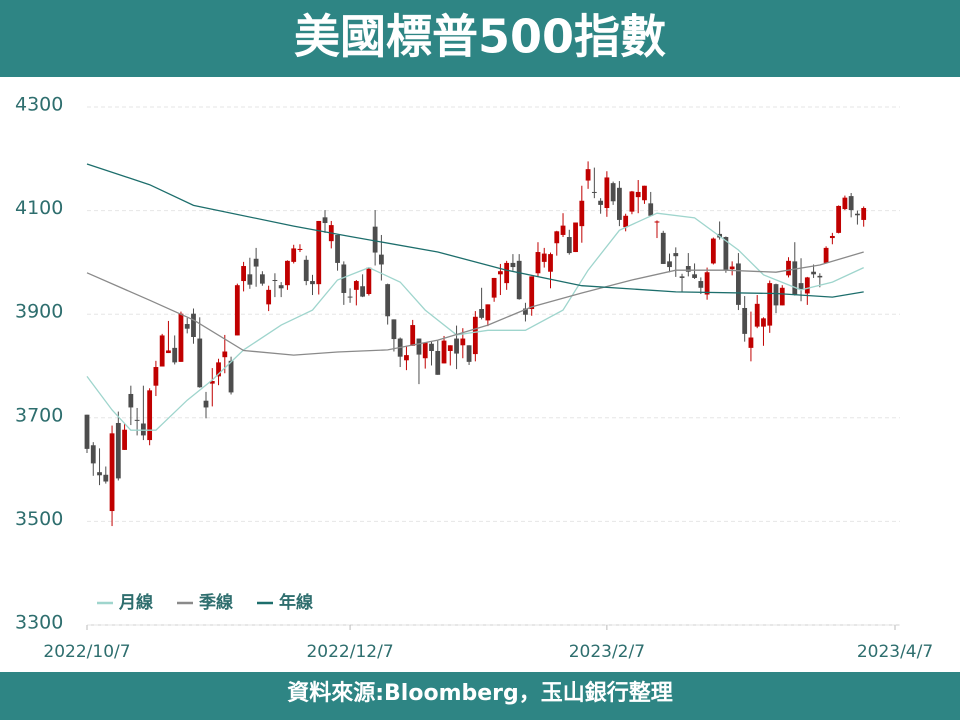 The image size is (960, 724). What do you see at coordinates (39, 105) in the screenshot?
I see `y-tick-label: 4300` at bounding box center [39, 105].